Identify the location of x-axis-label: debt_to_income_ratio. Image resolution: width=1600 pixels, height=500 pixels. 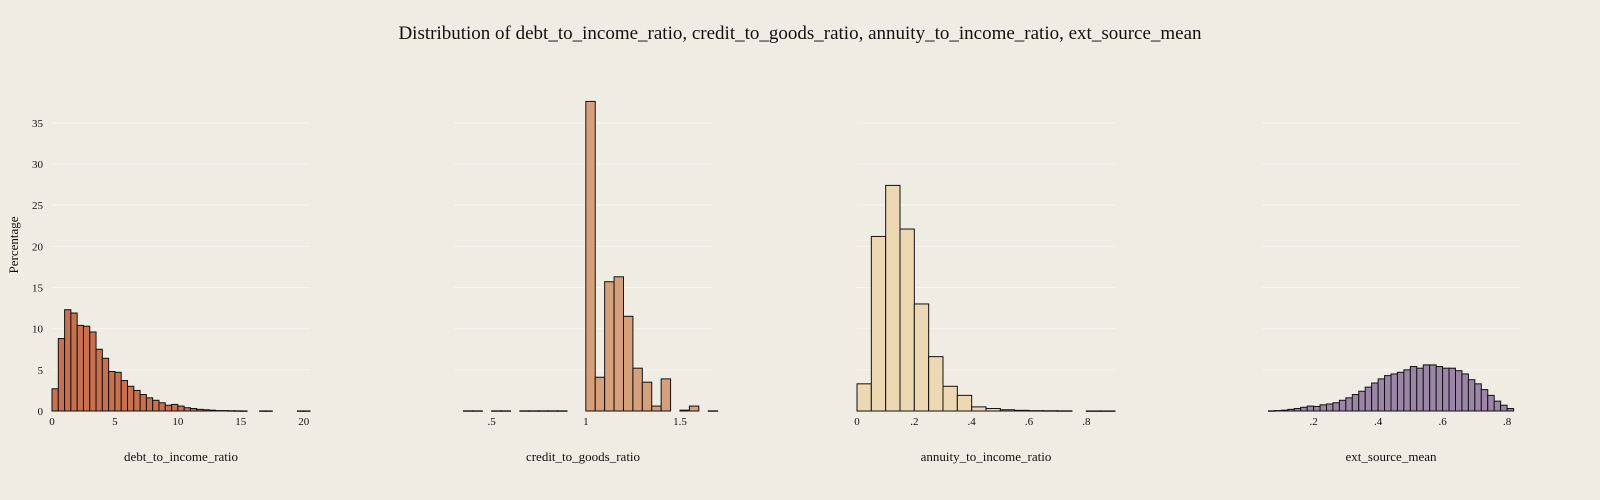
(181, 456).